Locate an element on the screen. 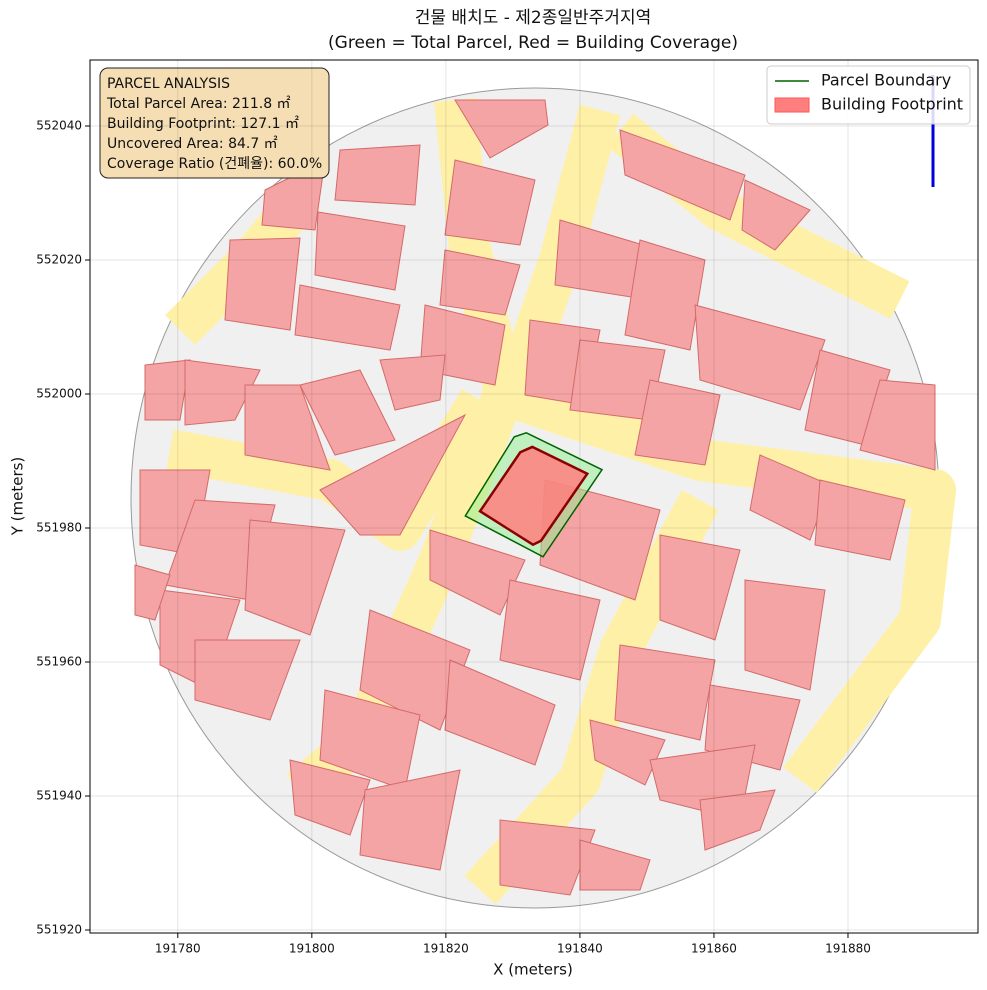 The height and width of the screenshot is (990, 987). y-tick-label: 551980 is located at coordinates (59, 527).